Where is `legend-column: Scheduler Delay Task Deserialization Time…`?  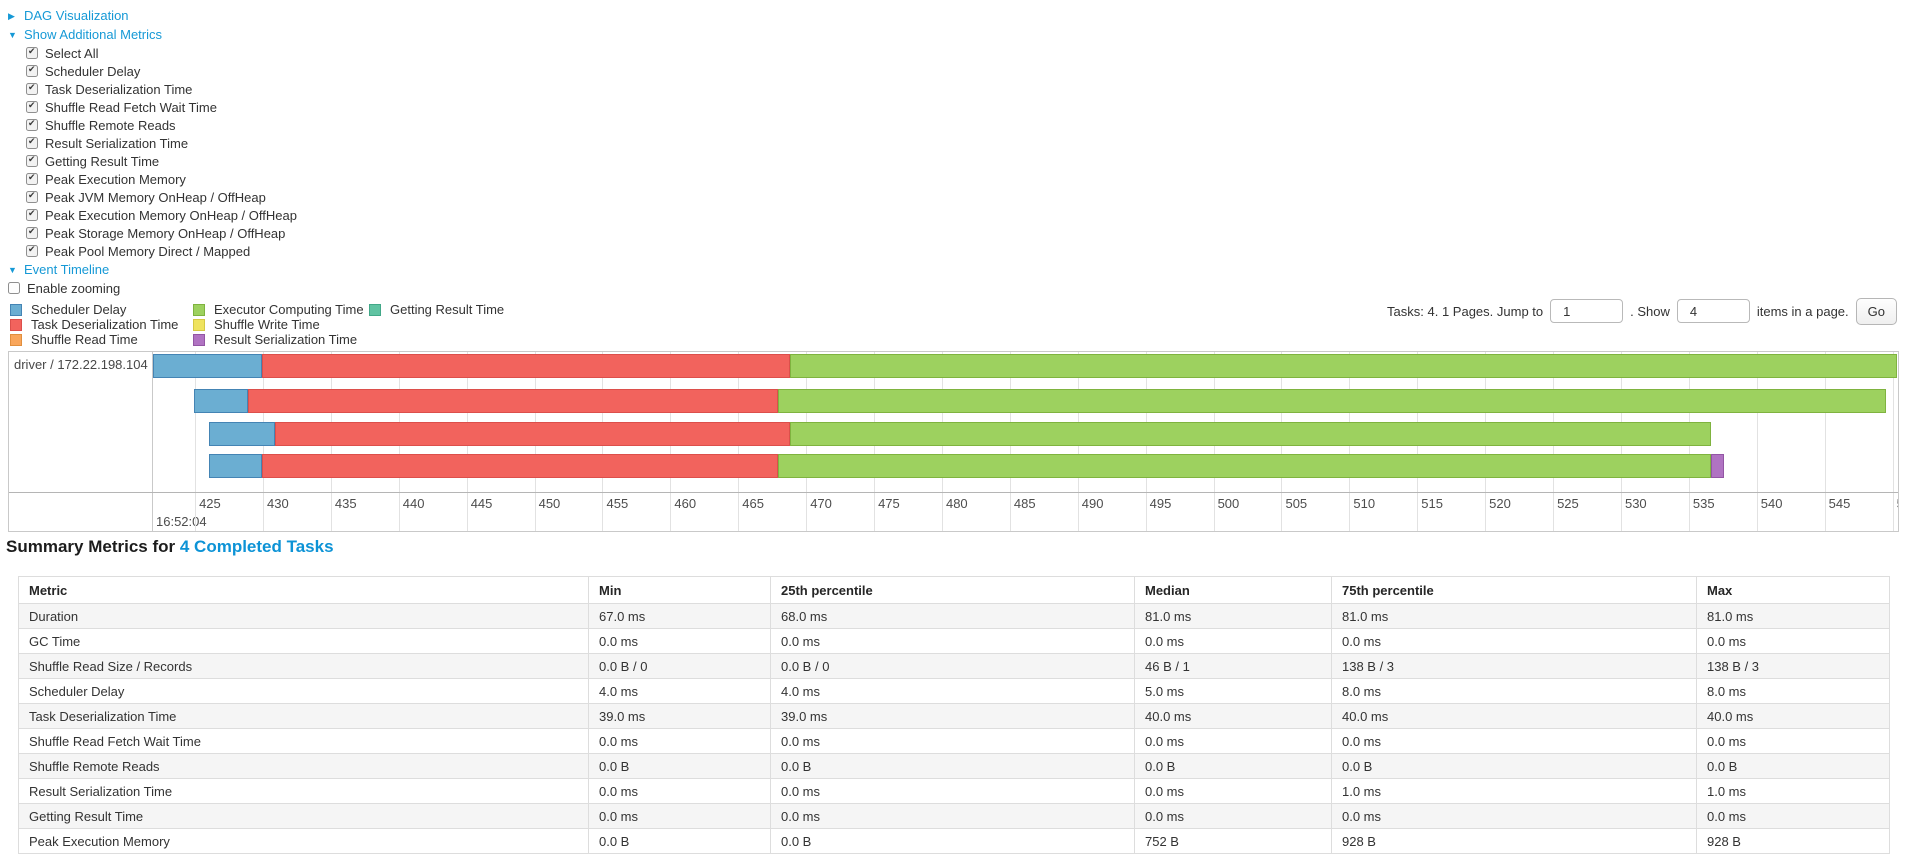 legend-column: Scheduler Delay Task Deserialization Time… is located at coordinates (94, 324).